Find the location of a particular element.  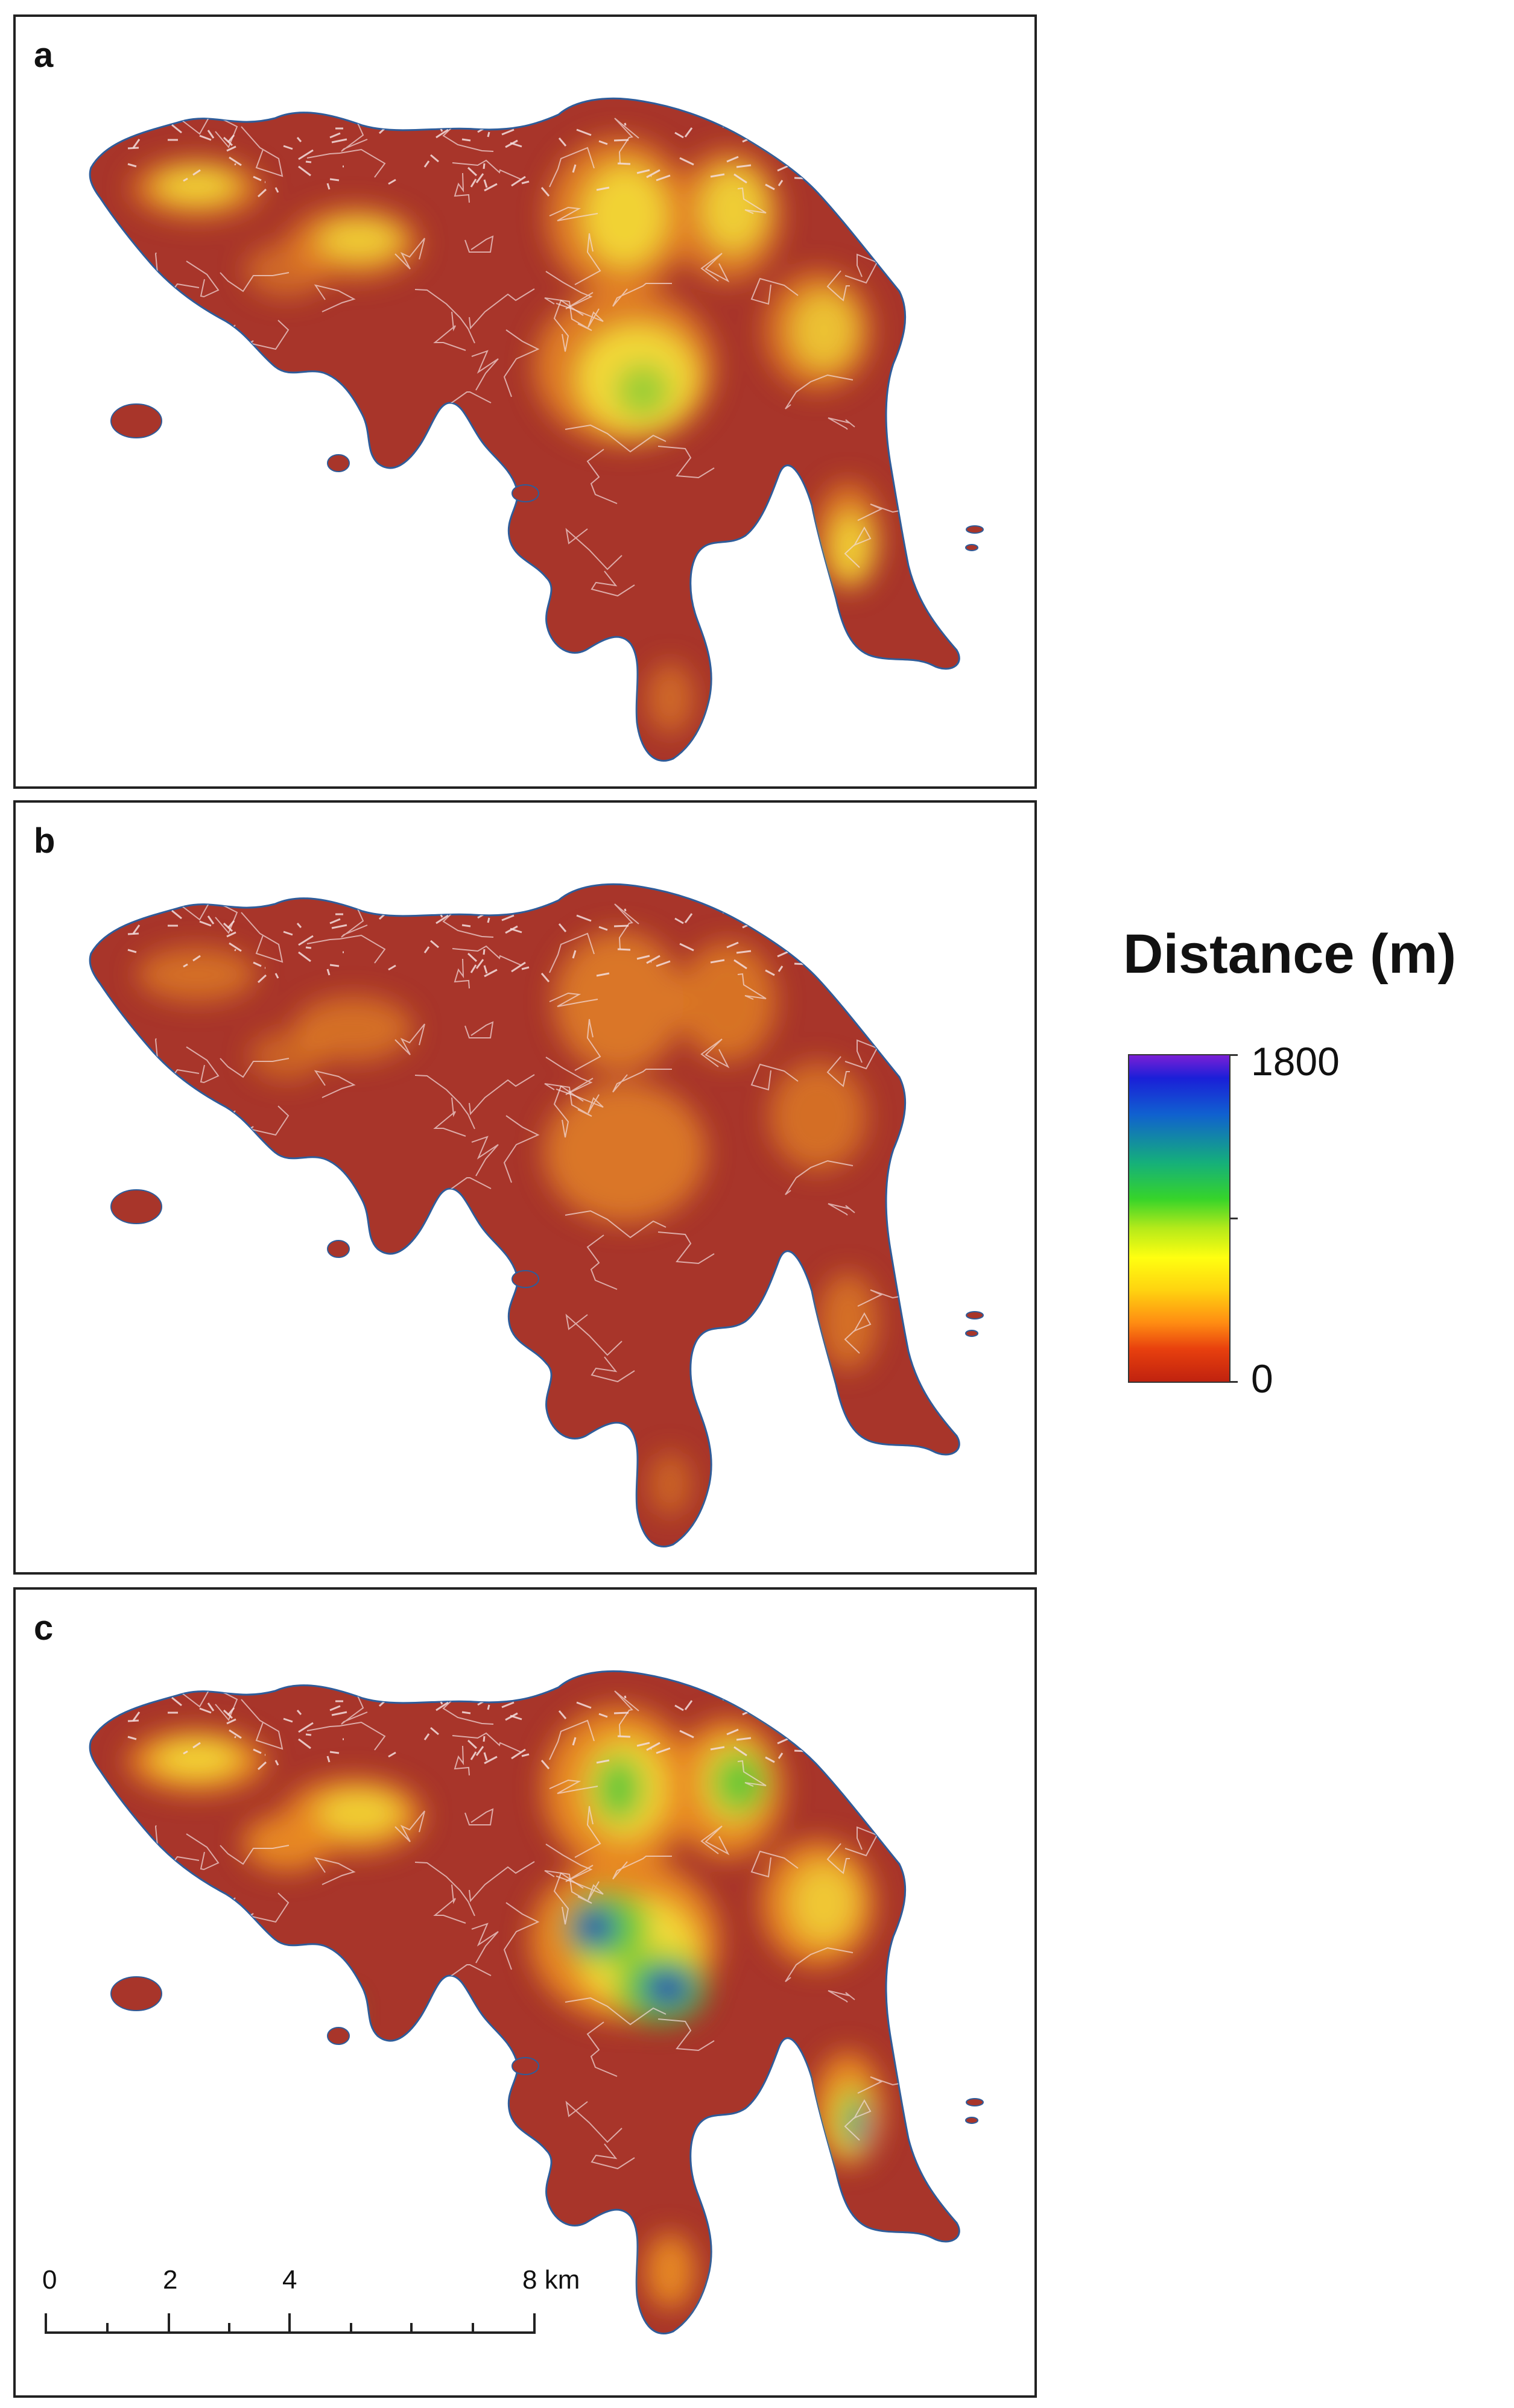

scale-label-4: 4 is located at coordinates (289, 2280).